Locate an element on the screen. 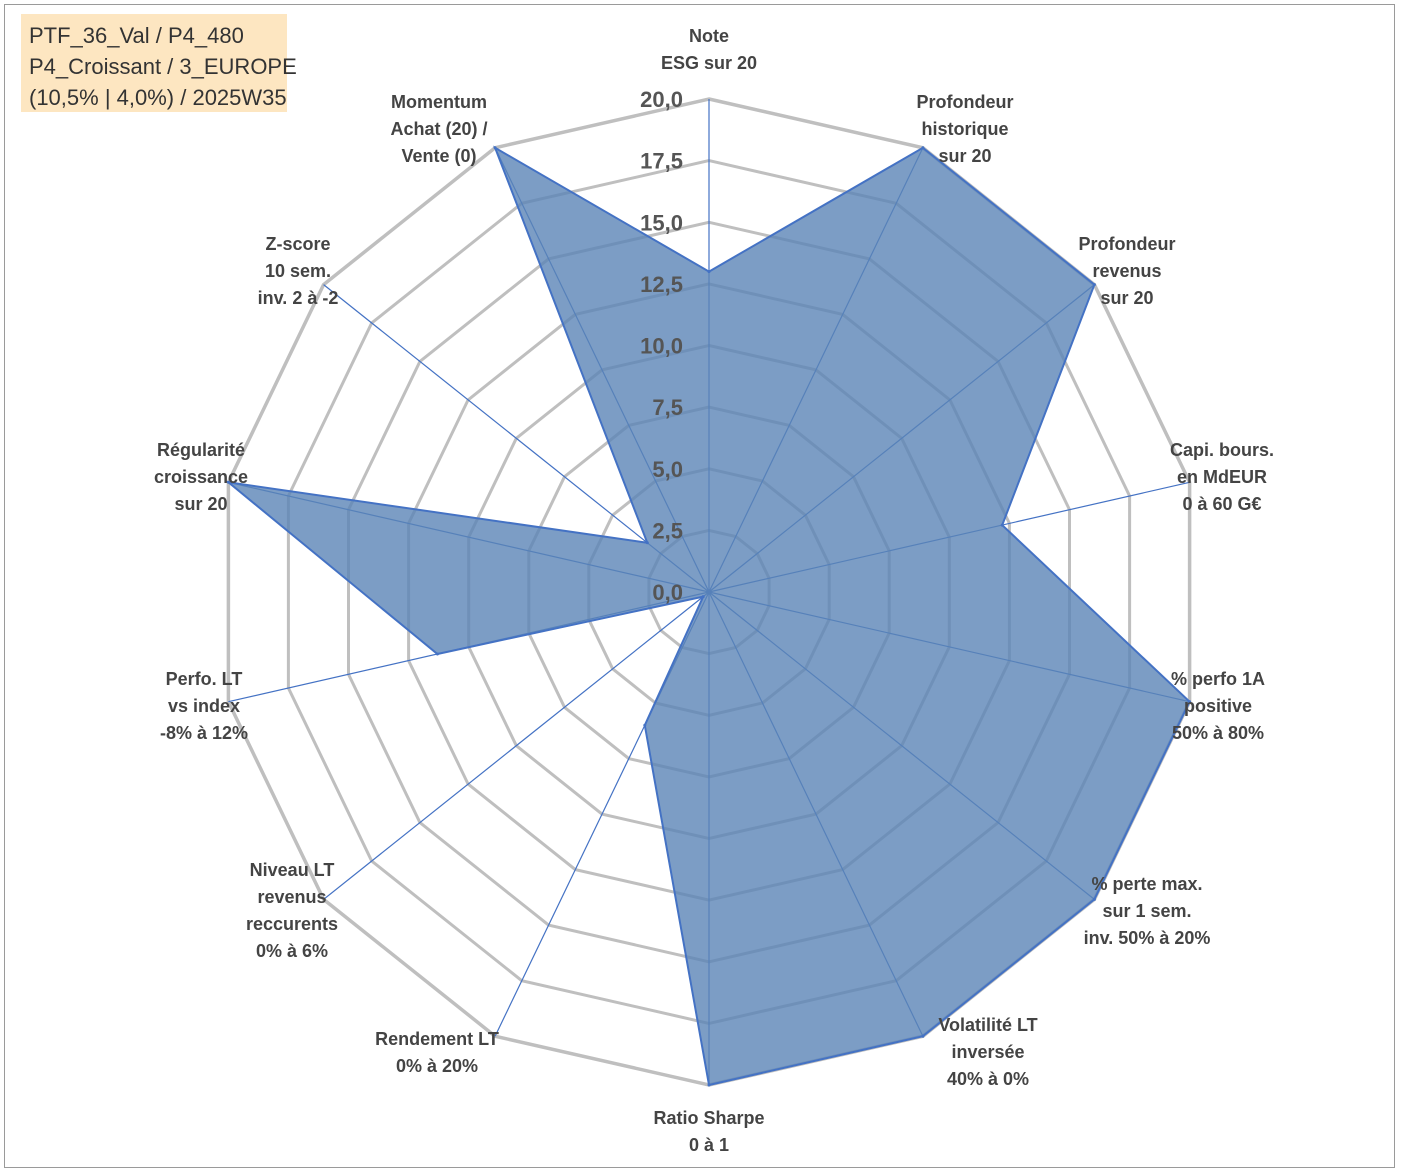 The image size is (1401, 1174). axis-label-4-line-0: % perfo 1A is located at coordinates (1218, 679).